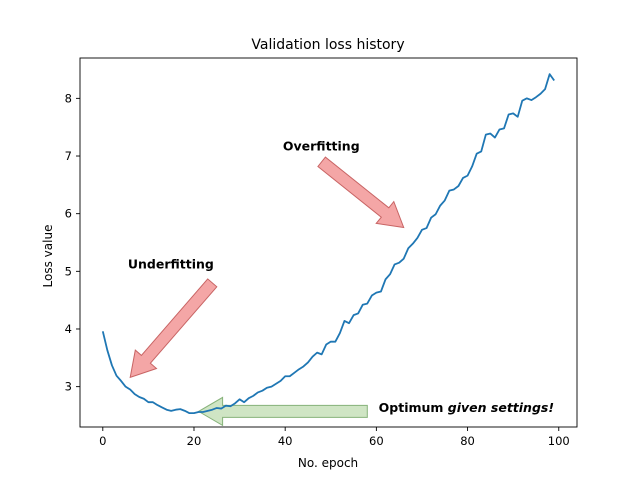 The width and height of the screenshot is (641, 481). I want to click on y-tick-label: 4, so click(68, 329).